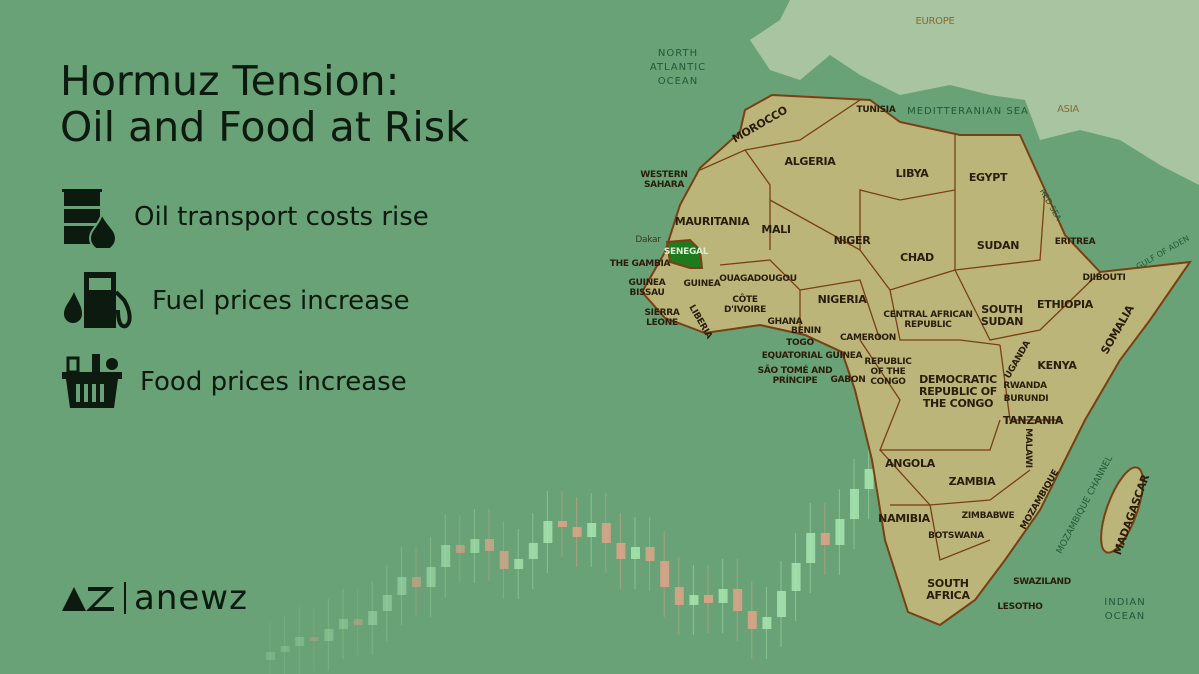 This screenshot has width=1199, height=674. I want to click on country-label: GHANA, so click(785, 322).